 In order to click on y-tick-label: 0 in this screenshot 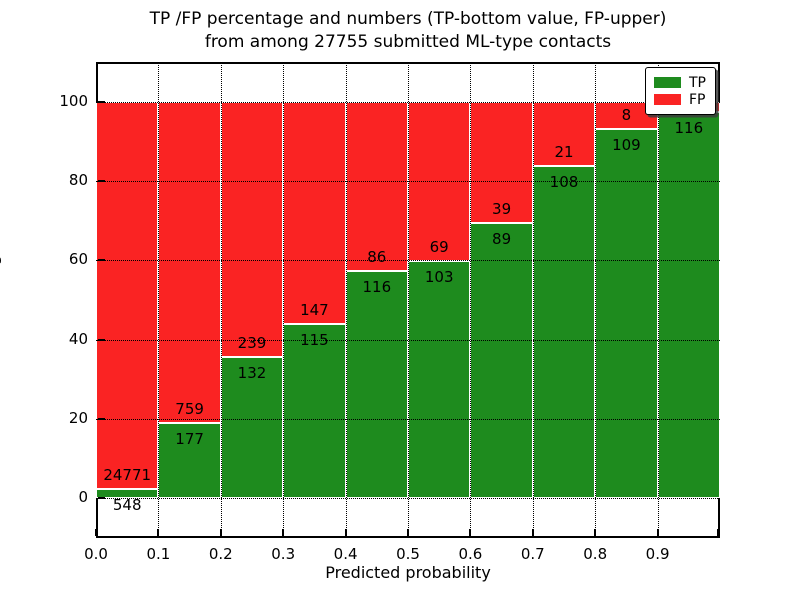, I will do `click(83, 497)`.